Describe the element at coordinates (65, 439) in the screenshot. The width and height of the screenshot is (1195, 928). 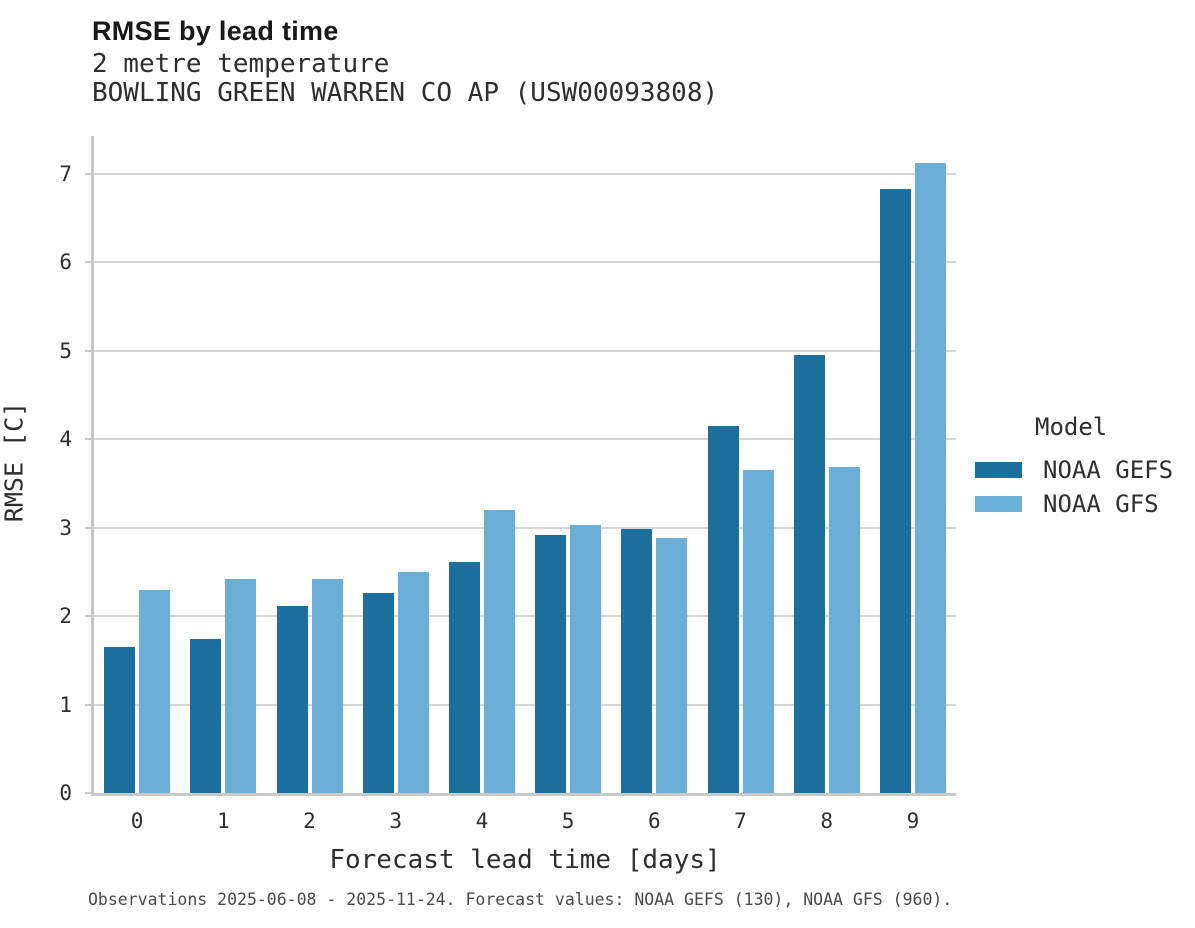
I see `y-tick-label-4: 4` at that location.